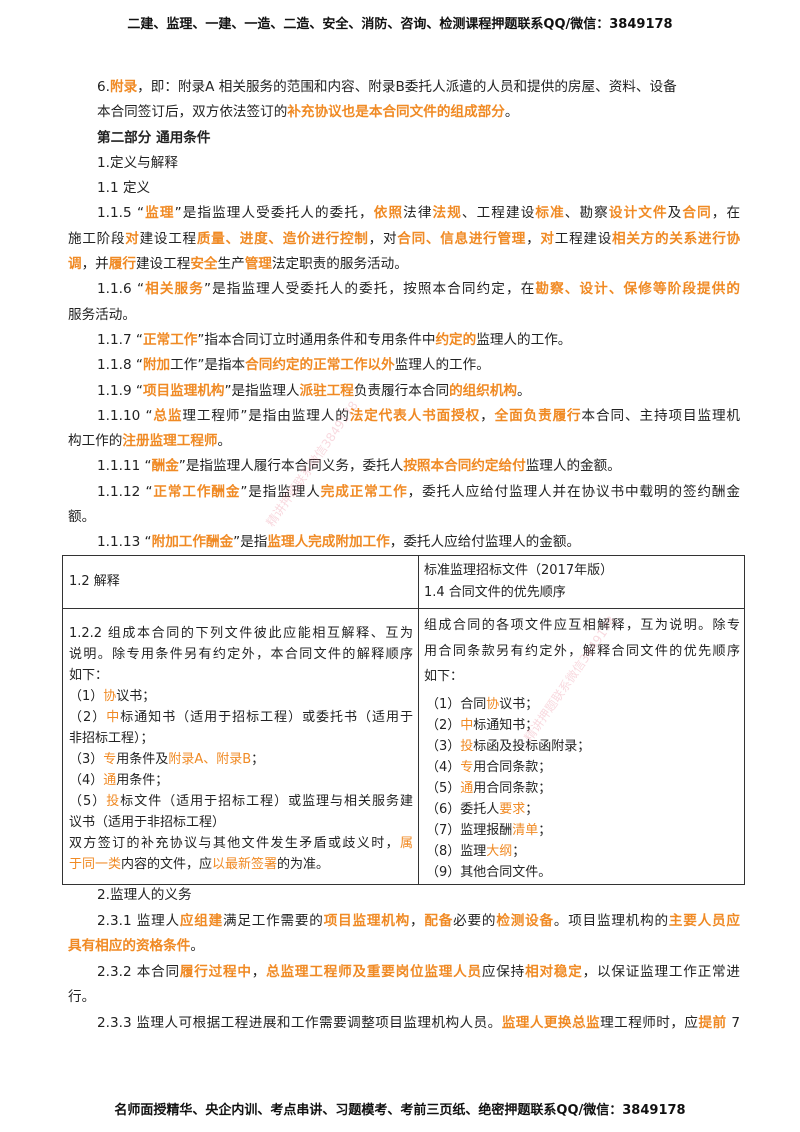 Image resolution: width=800 pixels, height=1132 pixels. Describe the element at coordinates (550, 213) in the screenshot. I see `highlighted-text: 标准` at that location.